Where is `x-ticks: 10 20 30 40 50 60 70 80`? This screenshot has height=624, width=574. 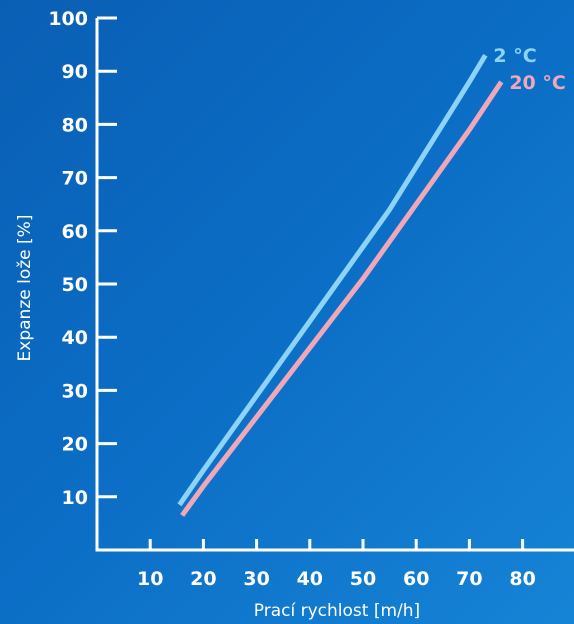 x-ticks: 10 20 30 40 50 60 70 80 is located at coordinates (336, 564).